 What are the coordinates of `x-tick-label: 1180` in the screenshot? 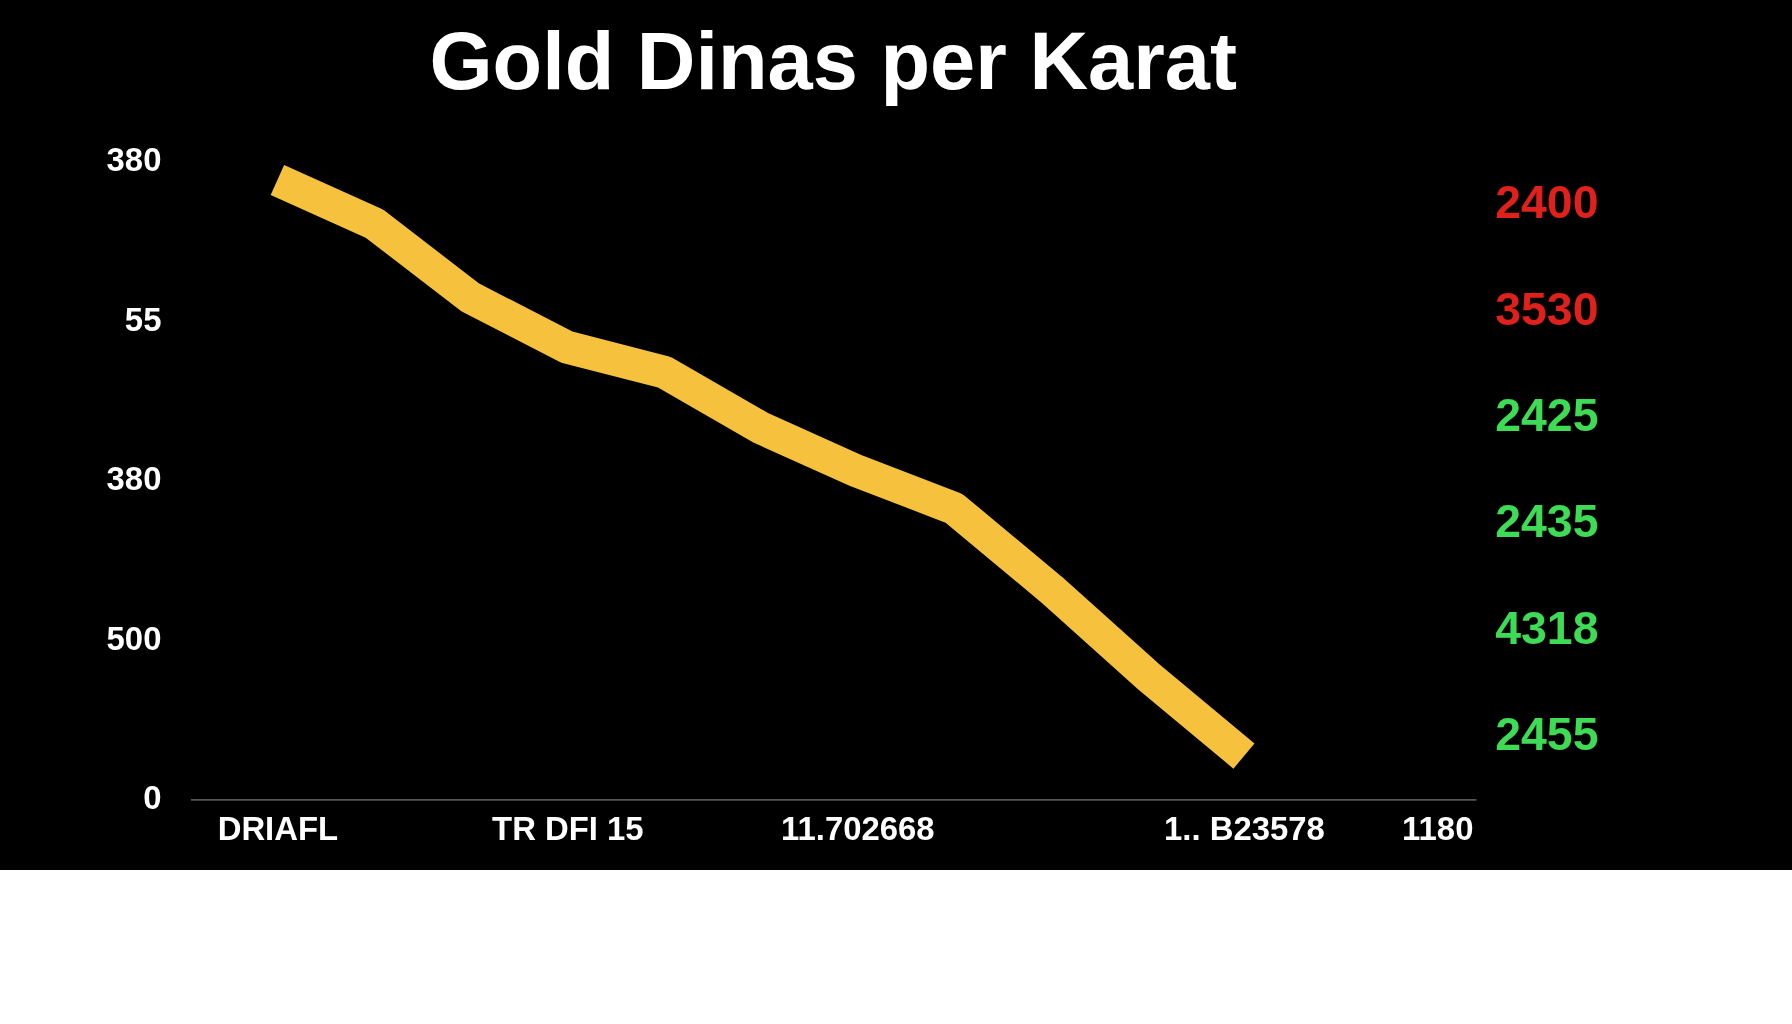 It's located at (1438, 828).